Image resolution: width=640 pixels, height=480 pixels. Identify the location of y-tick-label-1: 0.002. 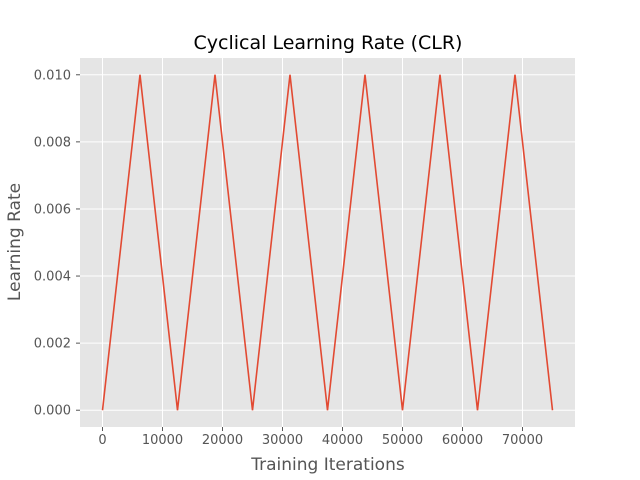
(52, 344).